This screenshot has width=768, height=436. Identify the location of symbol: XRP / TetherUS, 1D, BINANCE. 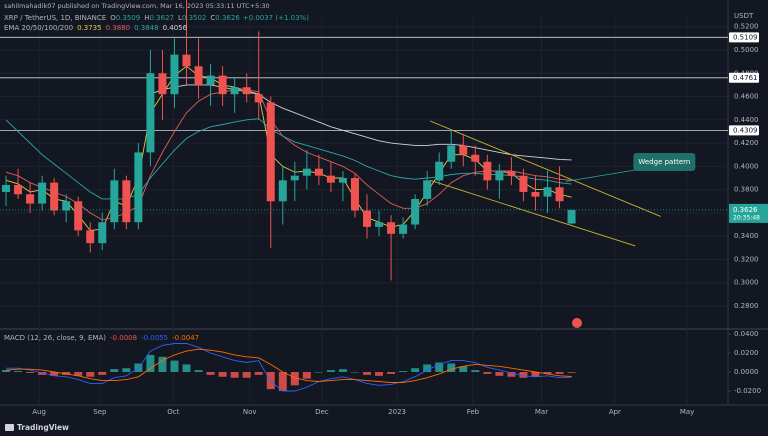
(55, 18).